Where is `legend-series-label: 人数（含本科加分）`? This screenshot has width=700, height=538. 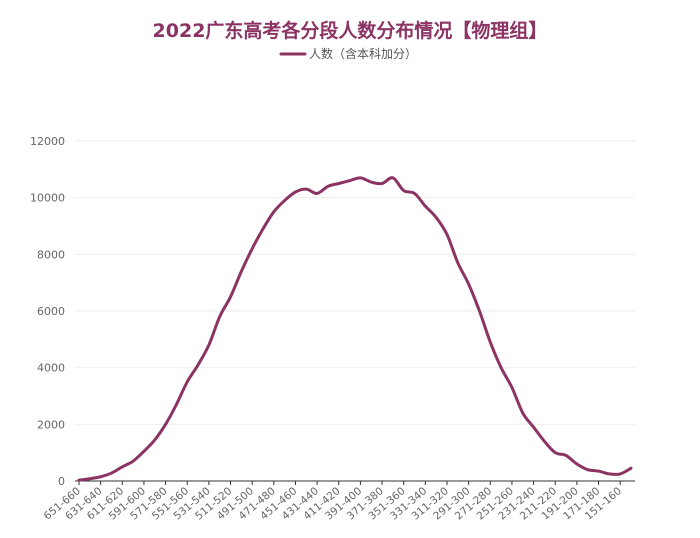
legend-series-label: 人数（含本科加分） is located at coordinates (363, 53).